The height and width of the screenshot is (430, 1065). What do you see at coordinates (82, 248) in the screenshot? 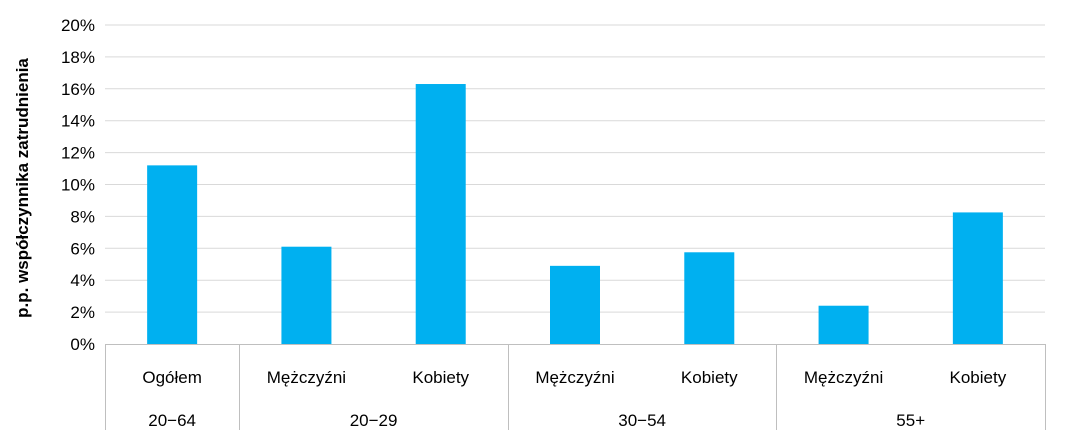
I see `y-tick-label: 6%` at bounding box center [82, 248].